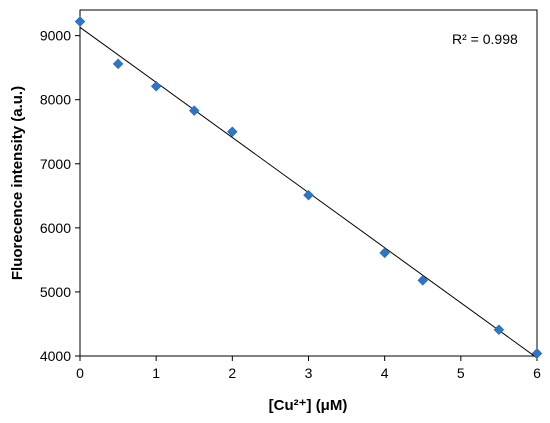  Describe the element at coordinates (232, 373) in the screenshot. I see `x-tick-label: 2` at that location.